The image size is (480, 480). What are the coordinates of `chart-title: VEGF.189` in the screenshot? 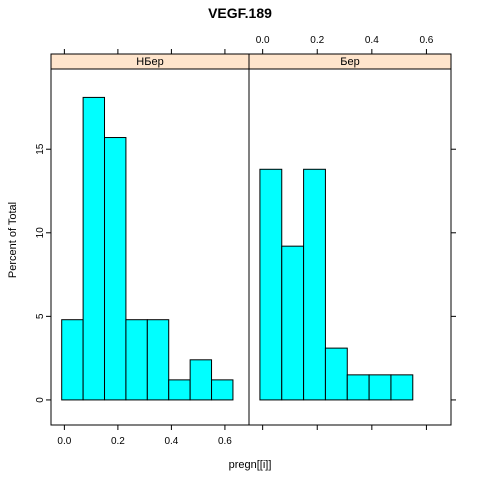 It's located at (240, 13).